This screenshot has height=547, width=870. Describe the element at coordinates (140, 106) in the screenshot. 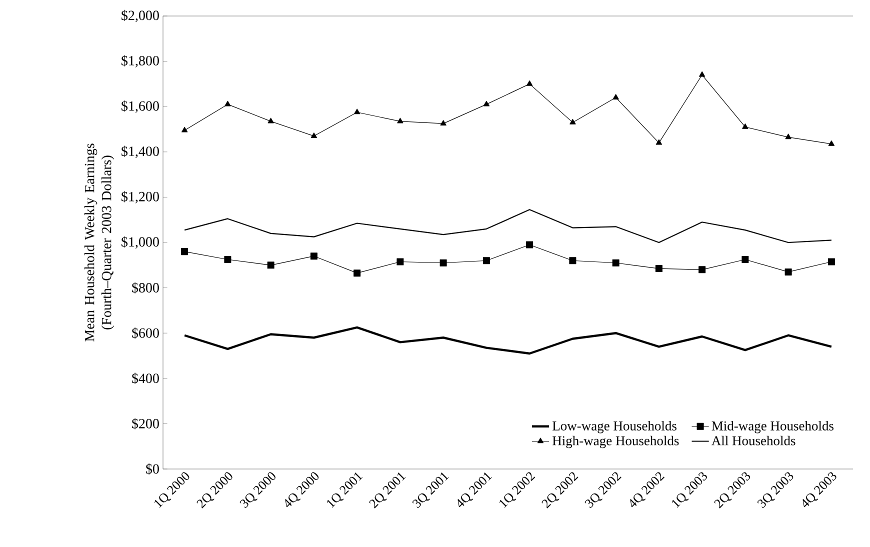

I see `y-tick-label: $1,600` at that location.